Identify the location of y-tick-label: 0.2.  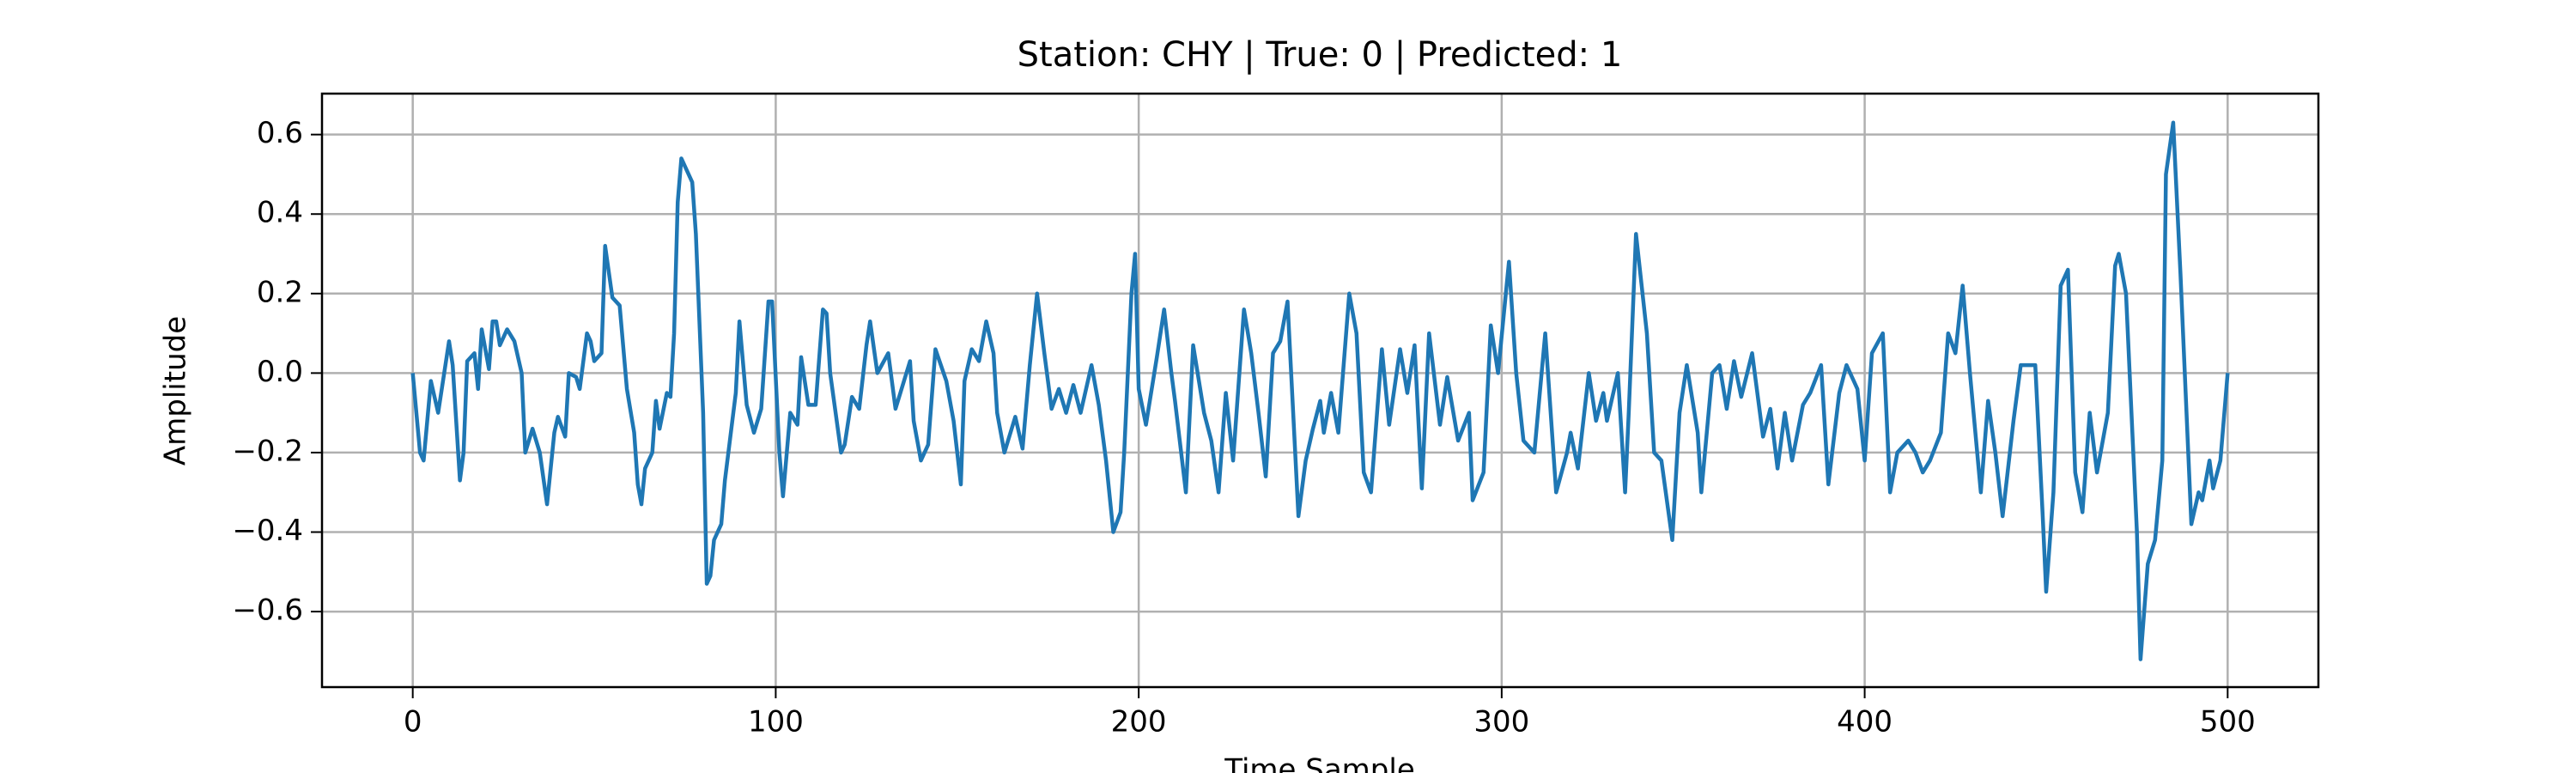
(280, 292).